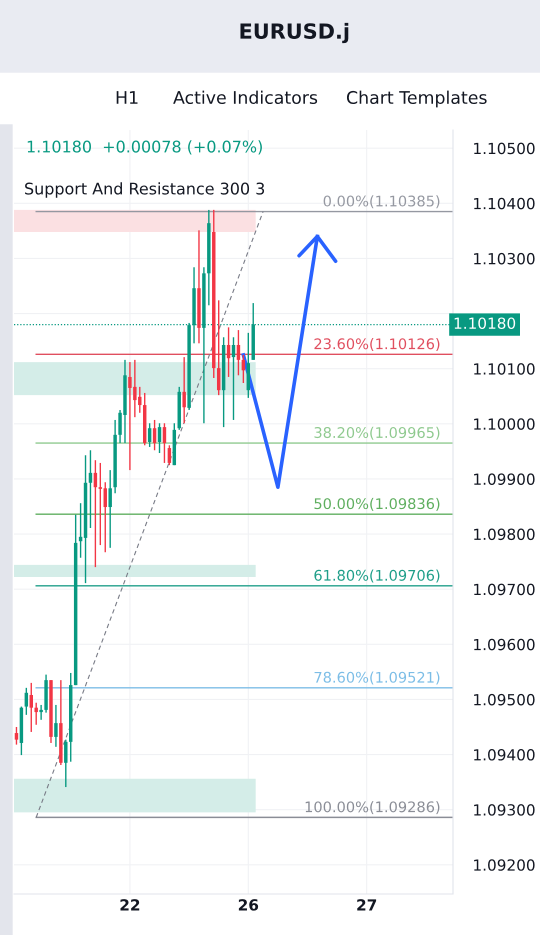 This screenshot has height=935, width=540. I want to click on y-tick-label: 1.09500, so click(504, 700).